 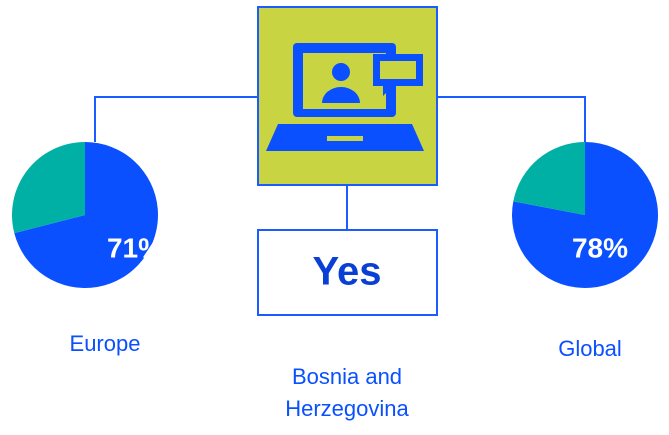 I want to click on country-label: Bosnia and, so click(x=347, y=376).